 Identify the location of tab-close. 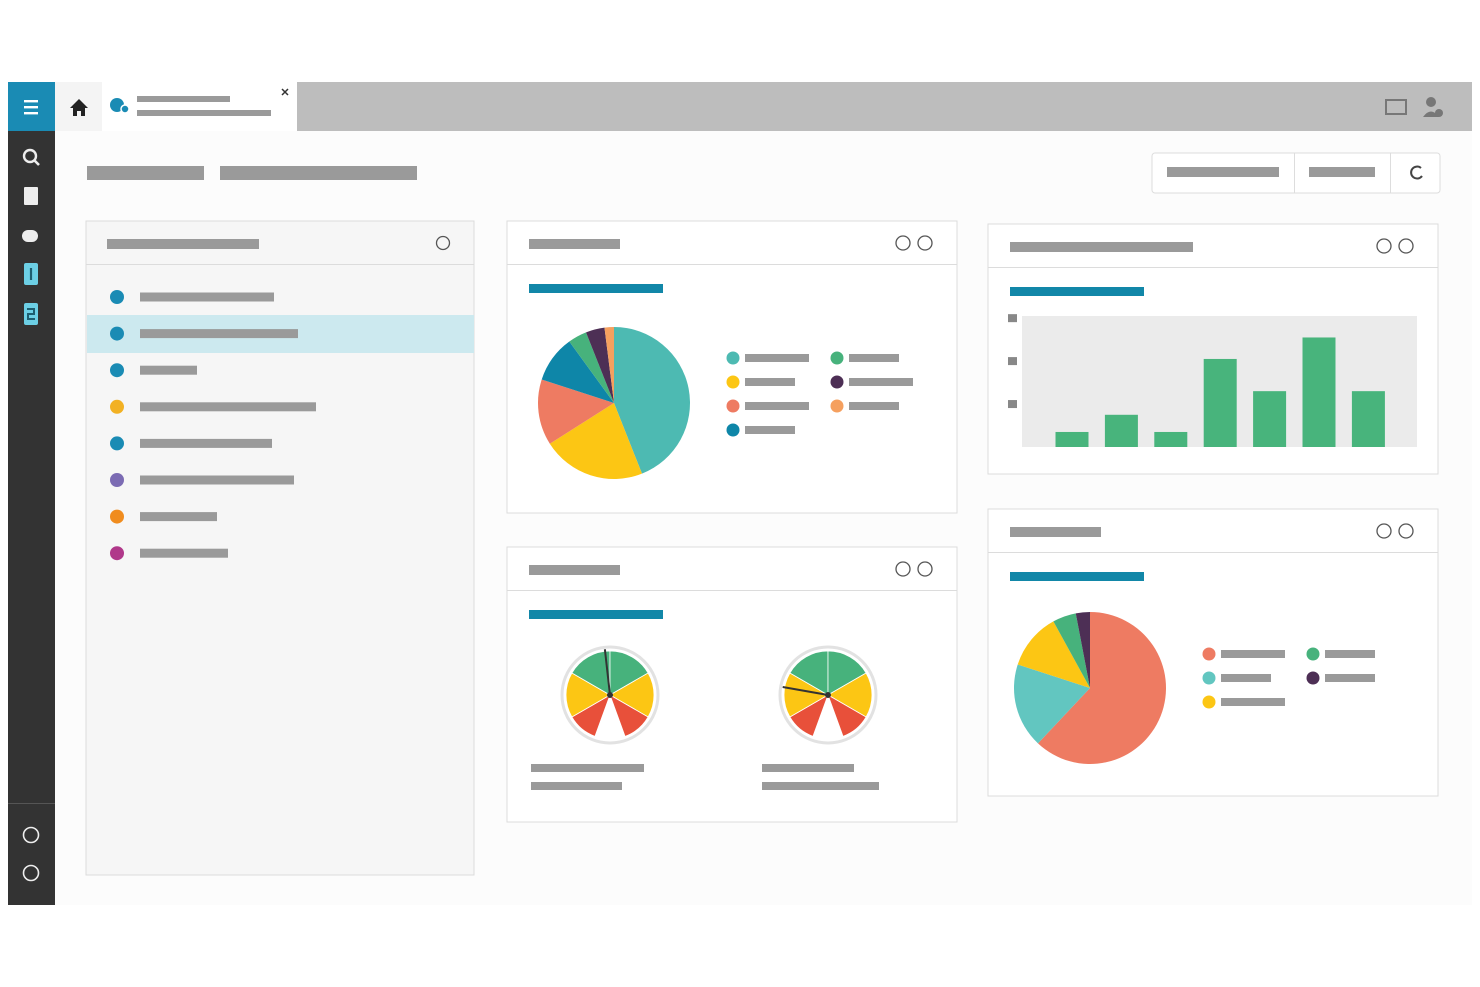
(285, 92).